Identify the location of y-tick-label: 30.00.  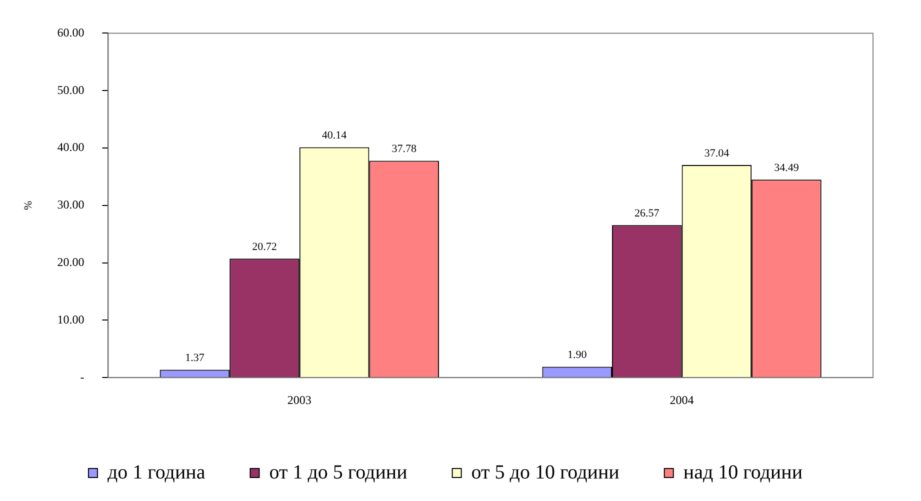
(70, 205).